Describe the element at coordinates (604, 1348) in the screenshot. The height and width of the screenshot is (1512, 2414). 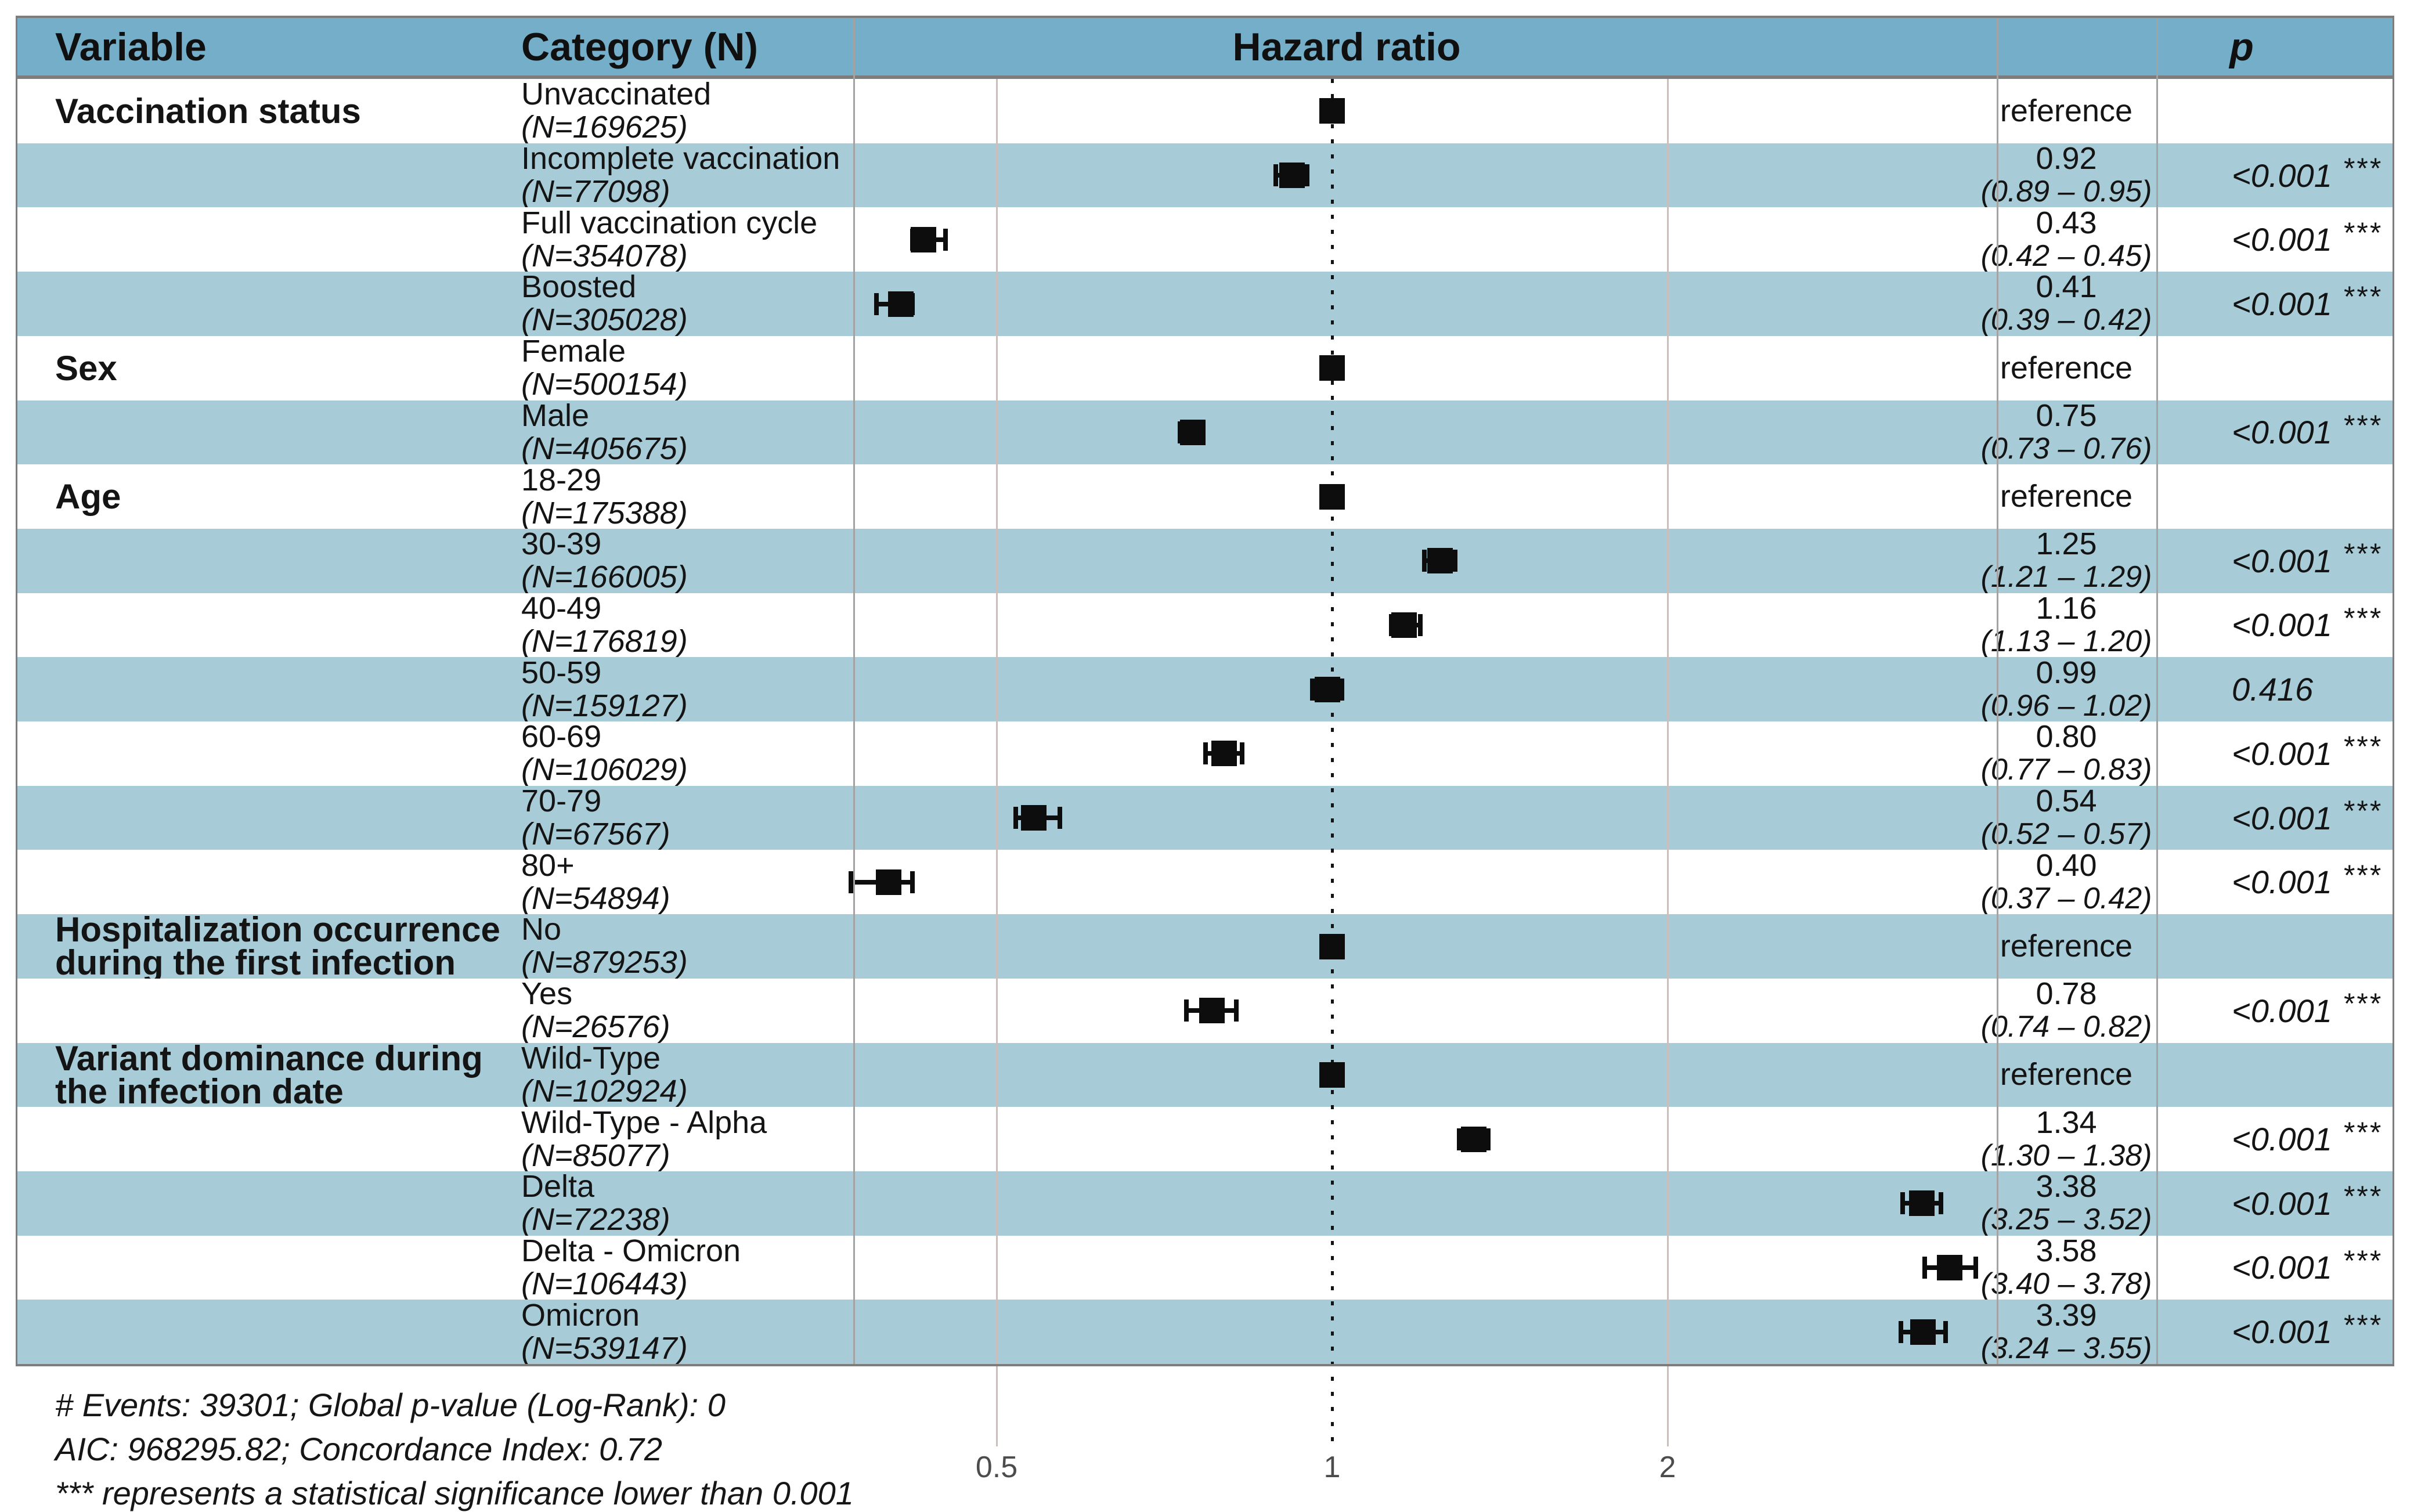
I see `category-n-count: (N=539147)` at that location.